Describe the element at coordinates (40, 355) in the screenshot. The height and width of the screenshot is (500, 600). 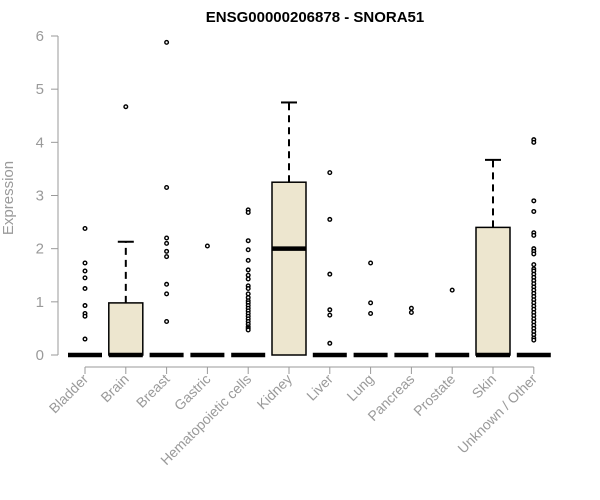
I see `y-tick-label: 0` at that location.